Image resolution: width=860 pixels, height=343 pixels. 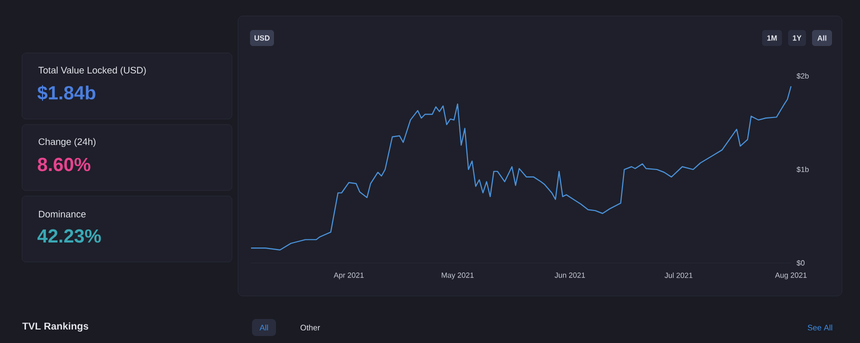 What do you see at coordinates (55, 327) in the screenshot?
I see `text: TVL Rankings` at bounding box center [55, 327].